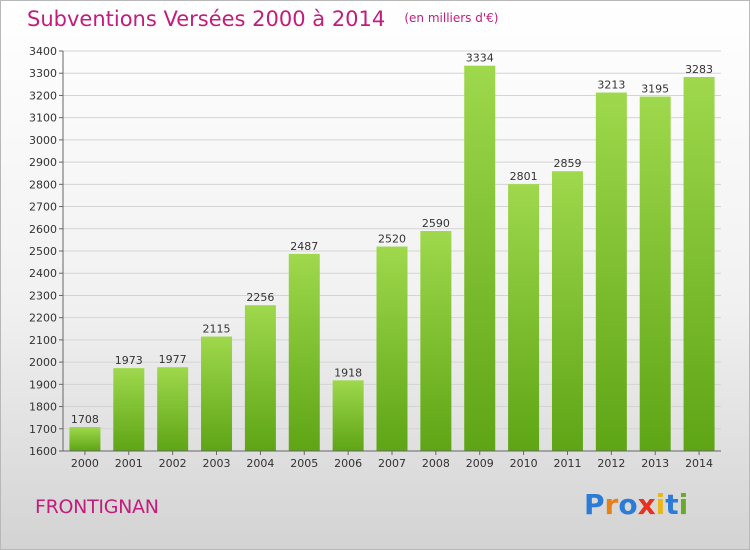 The image size is (750, 550). I want to click on data-label-2012: 3213, so click(611, 85).